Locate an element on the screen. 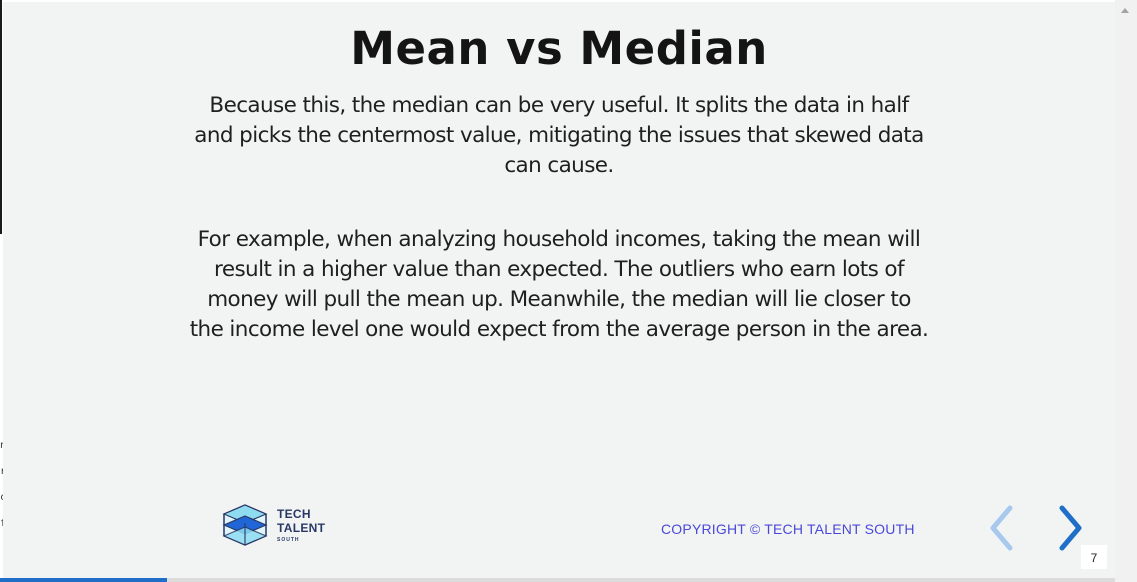 The height and width of the screenshot is (582, 1137). slide-progress-fill is located at coordinates (84, 580).